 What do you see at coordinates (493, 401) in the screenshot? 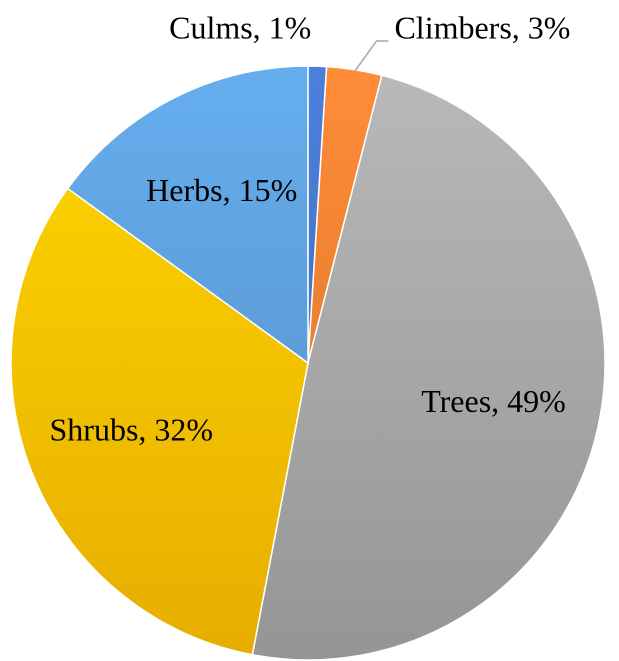
I see `data-label: Trees, 49%` at bounding box center [493, 401].